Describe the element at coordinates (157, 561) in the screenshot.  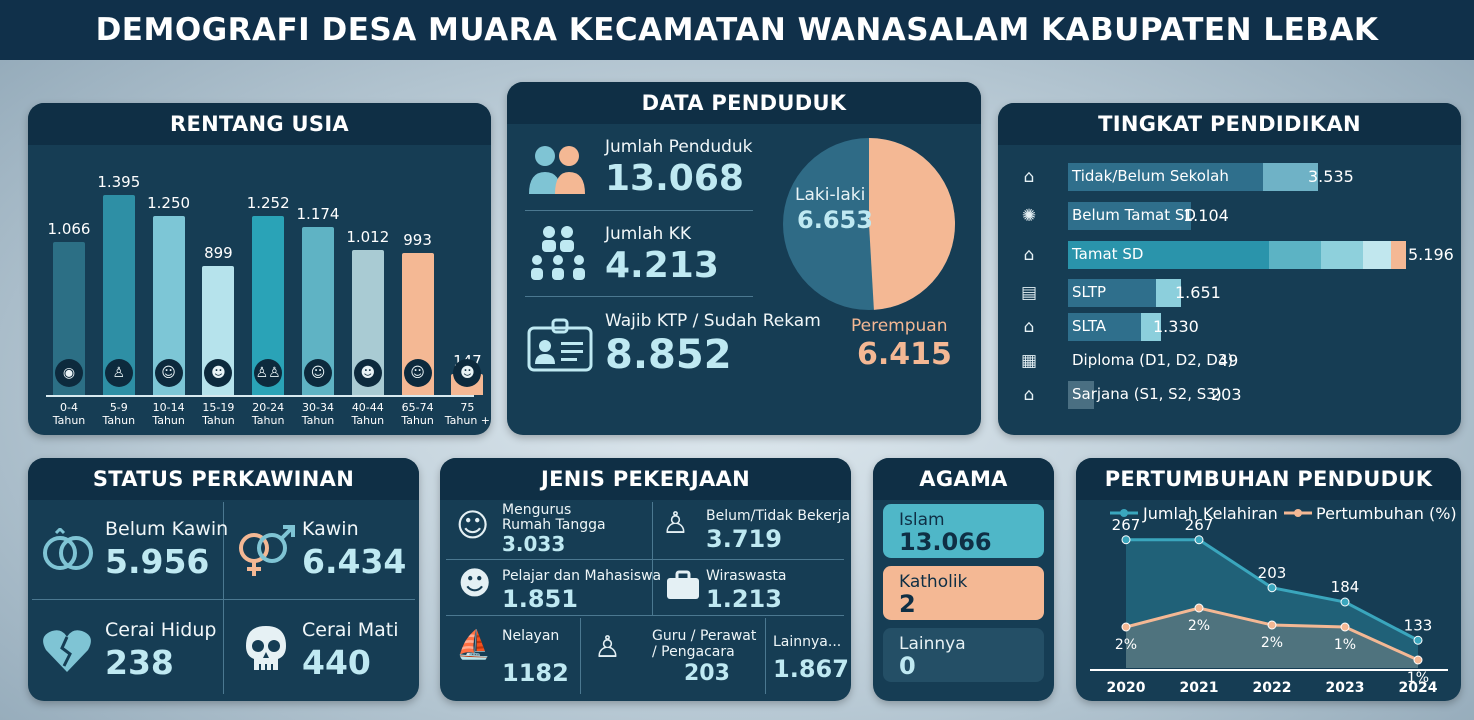
I see `belum-kawin-value: 5.956` at that location.